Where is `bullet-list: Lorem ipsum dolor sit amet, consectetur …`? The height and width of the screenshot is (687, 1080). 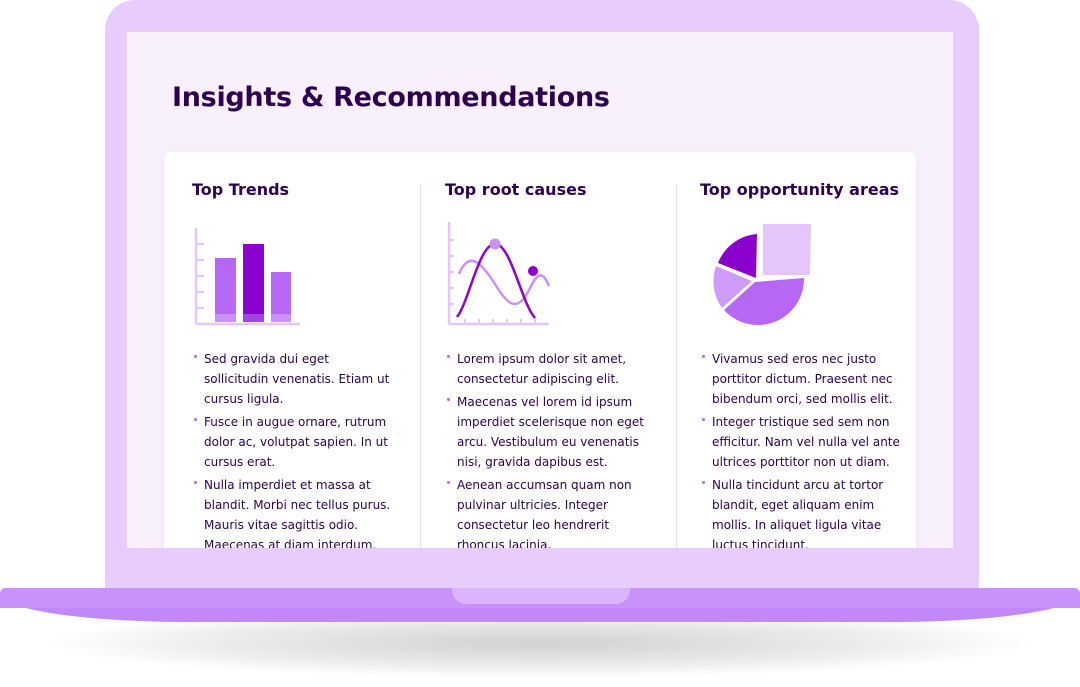
bullet-list: Lorem ipsum dolor sit amet, consectetur … is located at coordinates (547, 448).